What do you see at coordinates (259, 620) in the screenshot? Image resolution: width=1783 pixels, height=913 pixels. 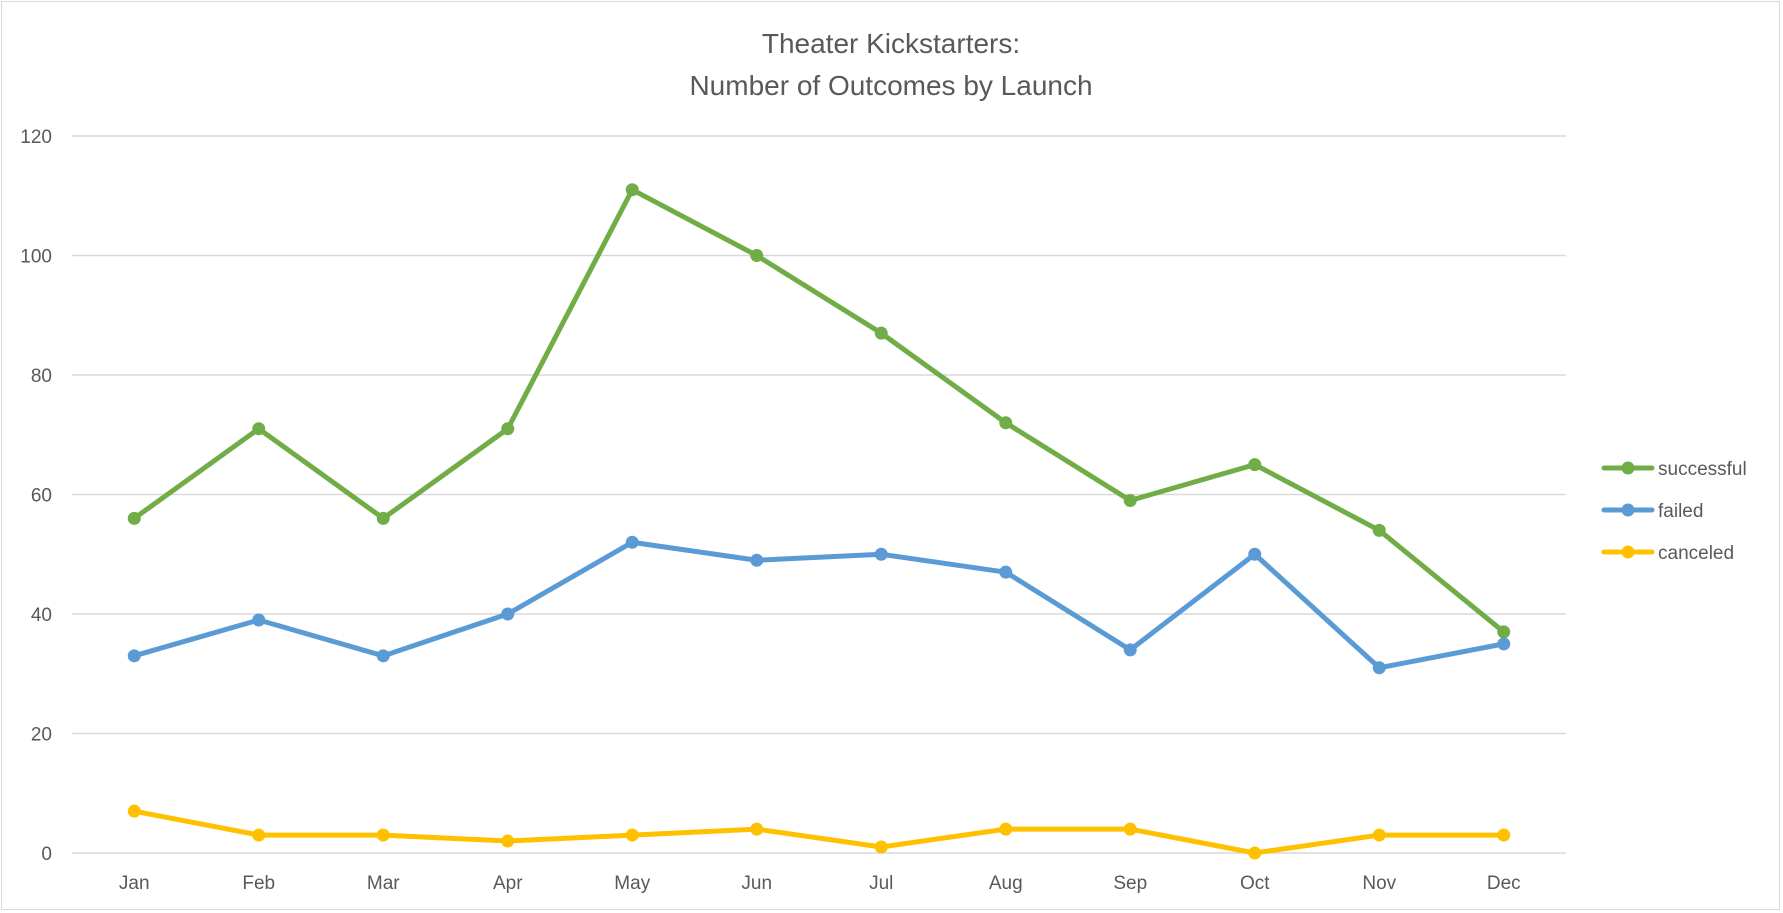 I see `data-point-failed-feb` at bounding box center [259, 620].